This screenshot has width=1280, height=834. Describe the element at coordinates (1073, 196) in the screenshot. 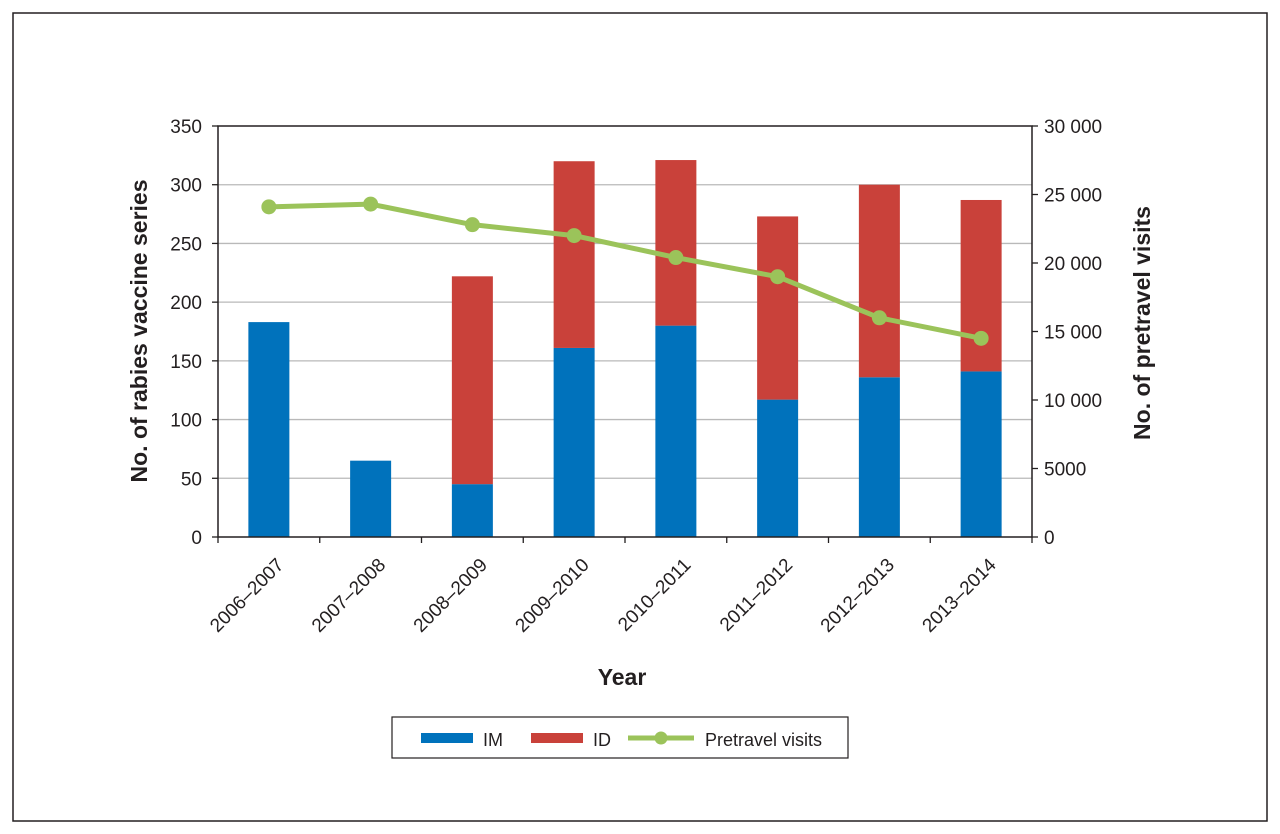

I see `y2-tick-label: 25 000` at that location.